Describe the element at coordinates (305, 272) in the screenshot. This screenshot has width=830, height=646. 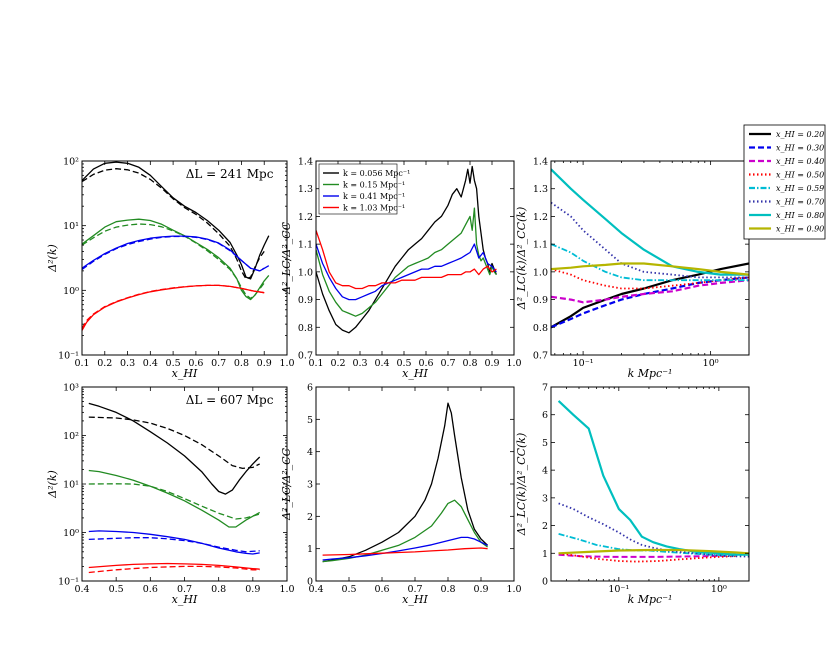
I see `y-tick-label: 1.0` at that location.